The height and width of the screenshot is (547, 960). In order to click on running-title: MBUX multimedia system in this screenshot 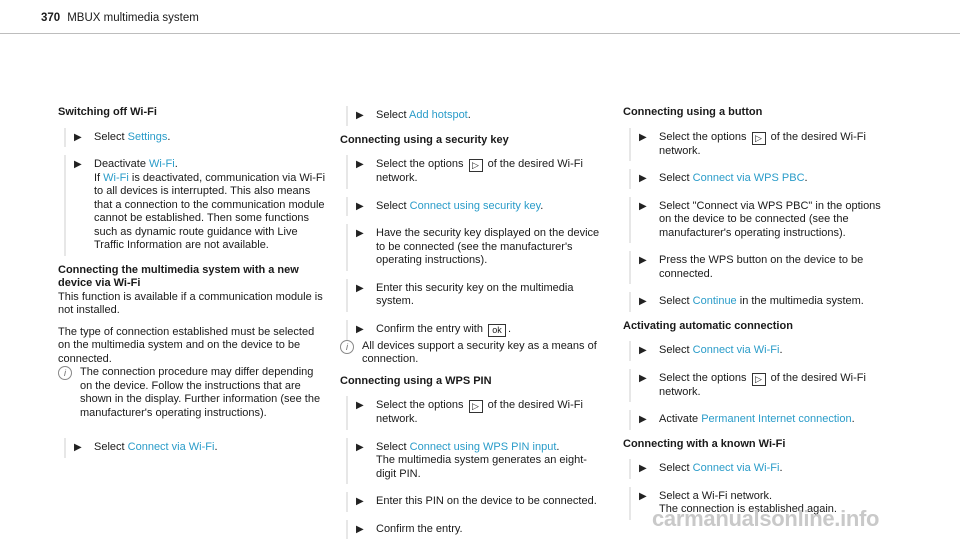, I will do `click(133, 18)`.